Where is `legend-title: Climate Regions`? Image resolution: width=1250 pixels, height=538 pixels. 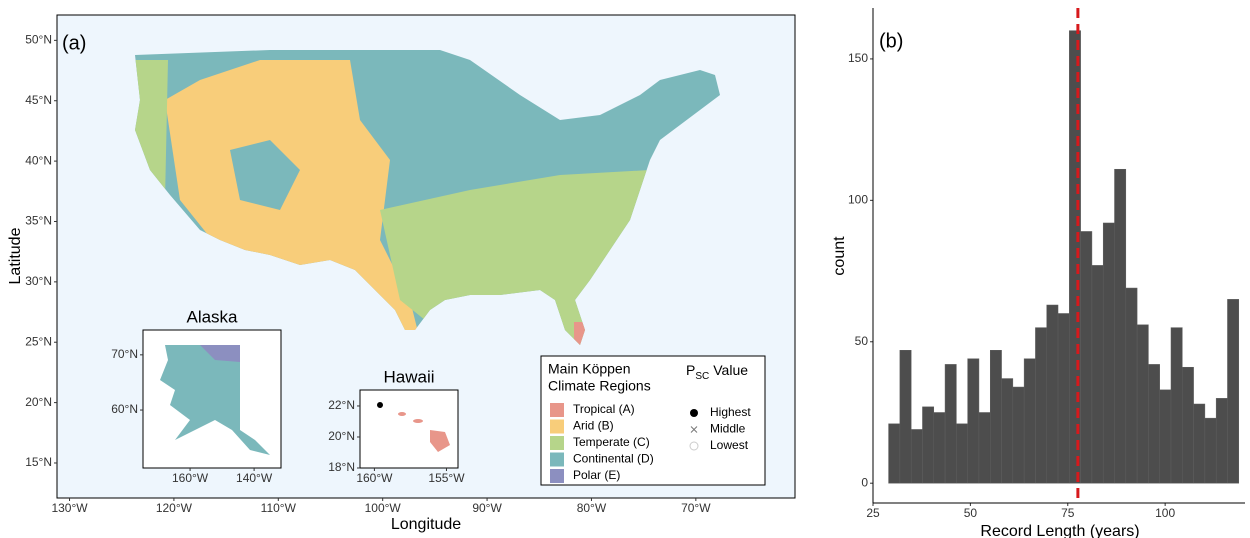
legend-title: Climate Regions is located at coordinates (599, 386).